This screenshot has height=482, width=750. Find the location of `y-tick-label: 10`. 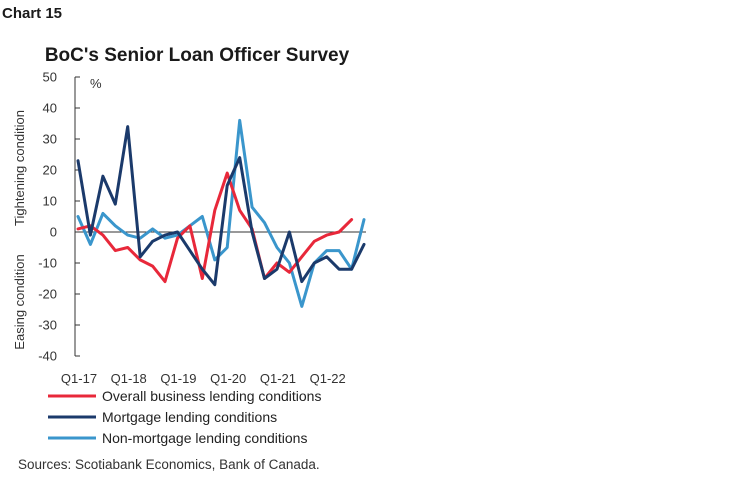

y-tick-label: 10 is located at coordinates (50, 201).